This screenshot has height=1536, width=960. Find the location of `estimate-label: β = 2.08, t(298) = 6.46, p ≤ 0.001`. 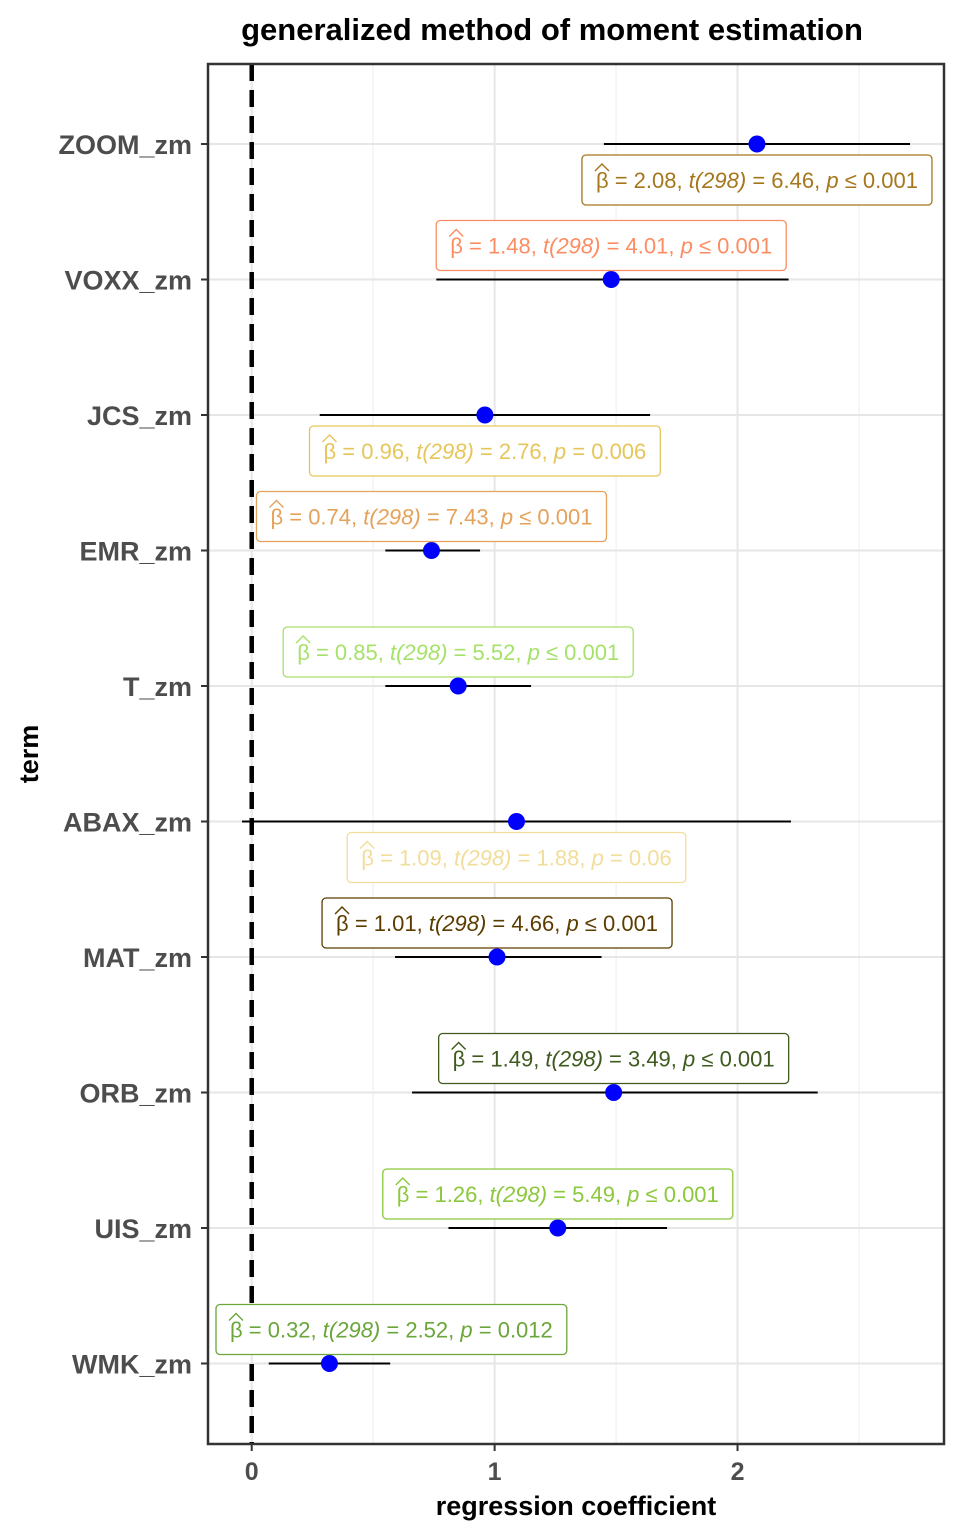

estimate-label: β = 2.08, t(298) = 6.46, p ≤ 0.001 is located at coordinates (757, 180).